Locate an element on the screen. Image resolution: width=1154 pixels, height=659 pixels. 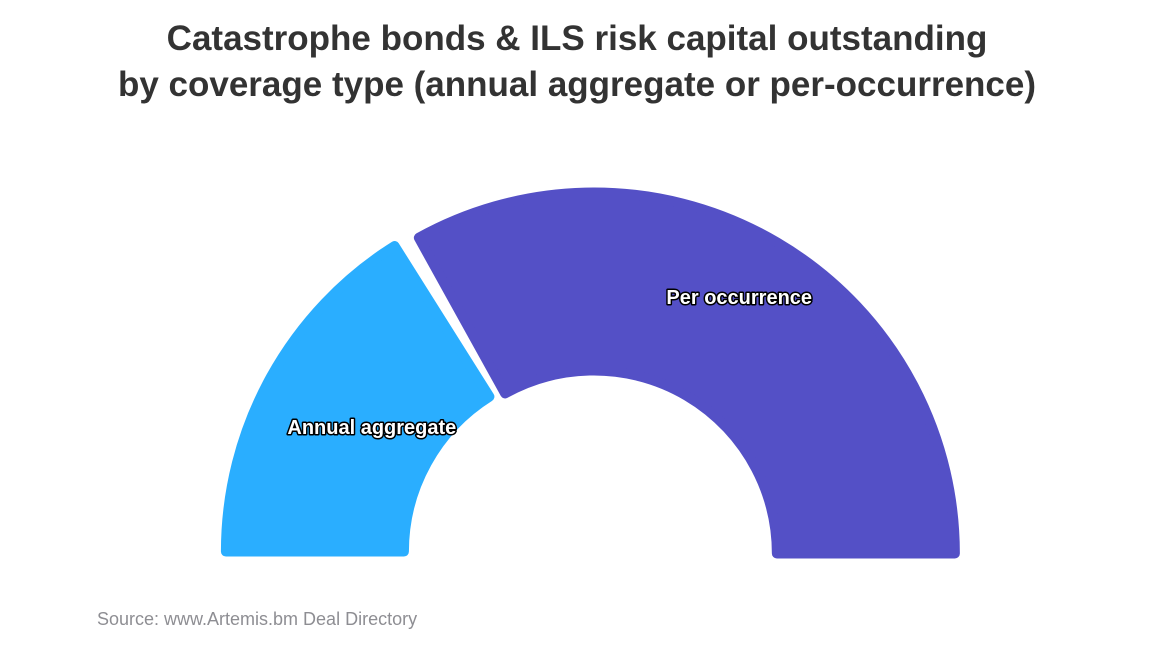
source-note: Source: www.Artemis.bm Deal Directory is located at coordinates (257, 619).